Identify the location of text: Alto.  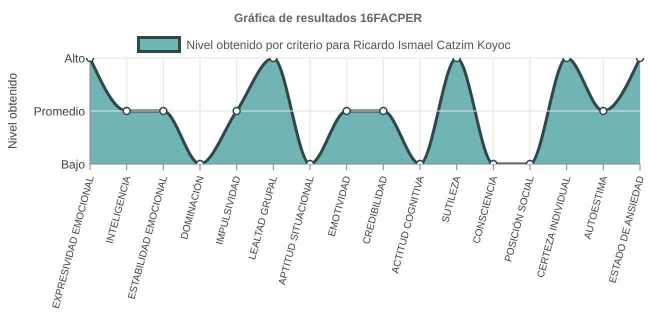
(75, 58).